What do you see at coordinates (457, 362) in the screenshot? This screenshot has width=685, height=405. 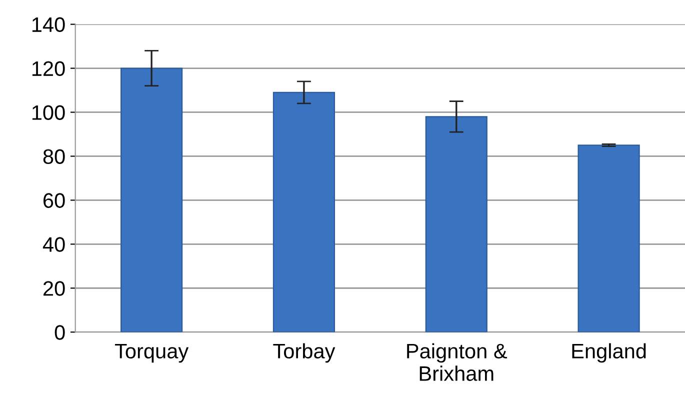 I see `x-tick-label: Paignton & Brixham` at bounding box center [457, 362].